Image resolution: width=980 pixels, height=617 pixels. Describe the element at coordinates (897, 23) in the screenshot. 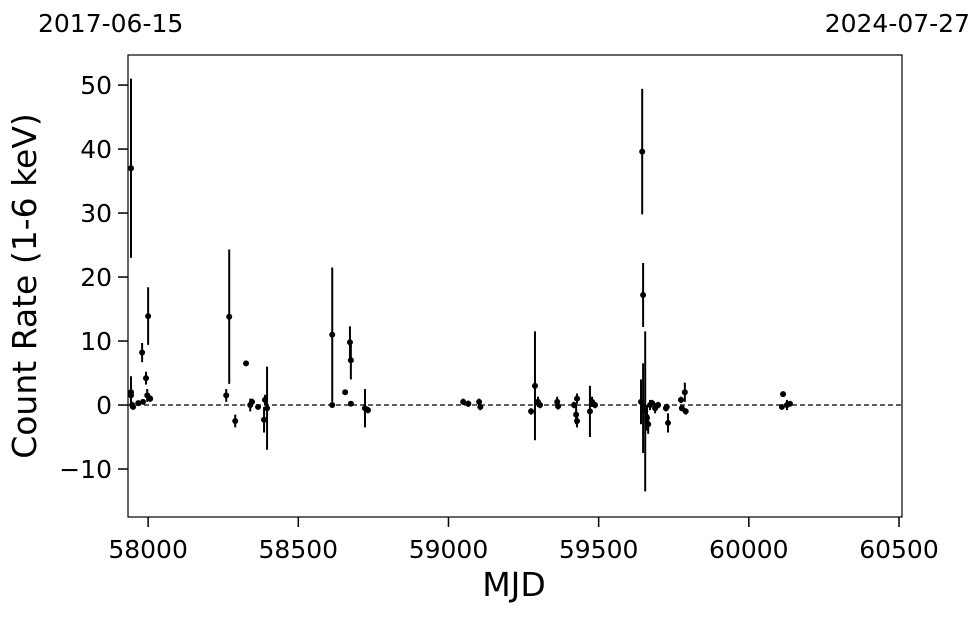

I see `top-right-label: 2024-07-27` at that location.